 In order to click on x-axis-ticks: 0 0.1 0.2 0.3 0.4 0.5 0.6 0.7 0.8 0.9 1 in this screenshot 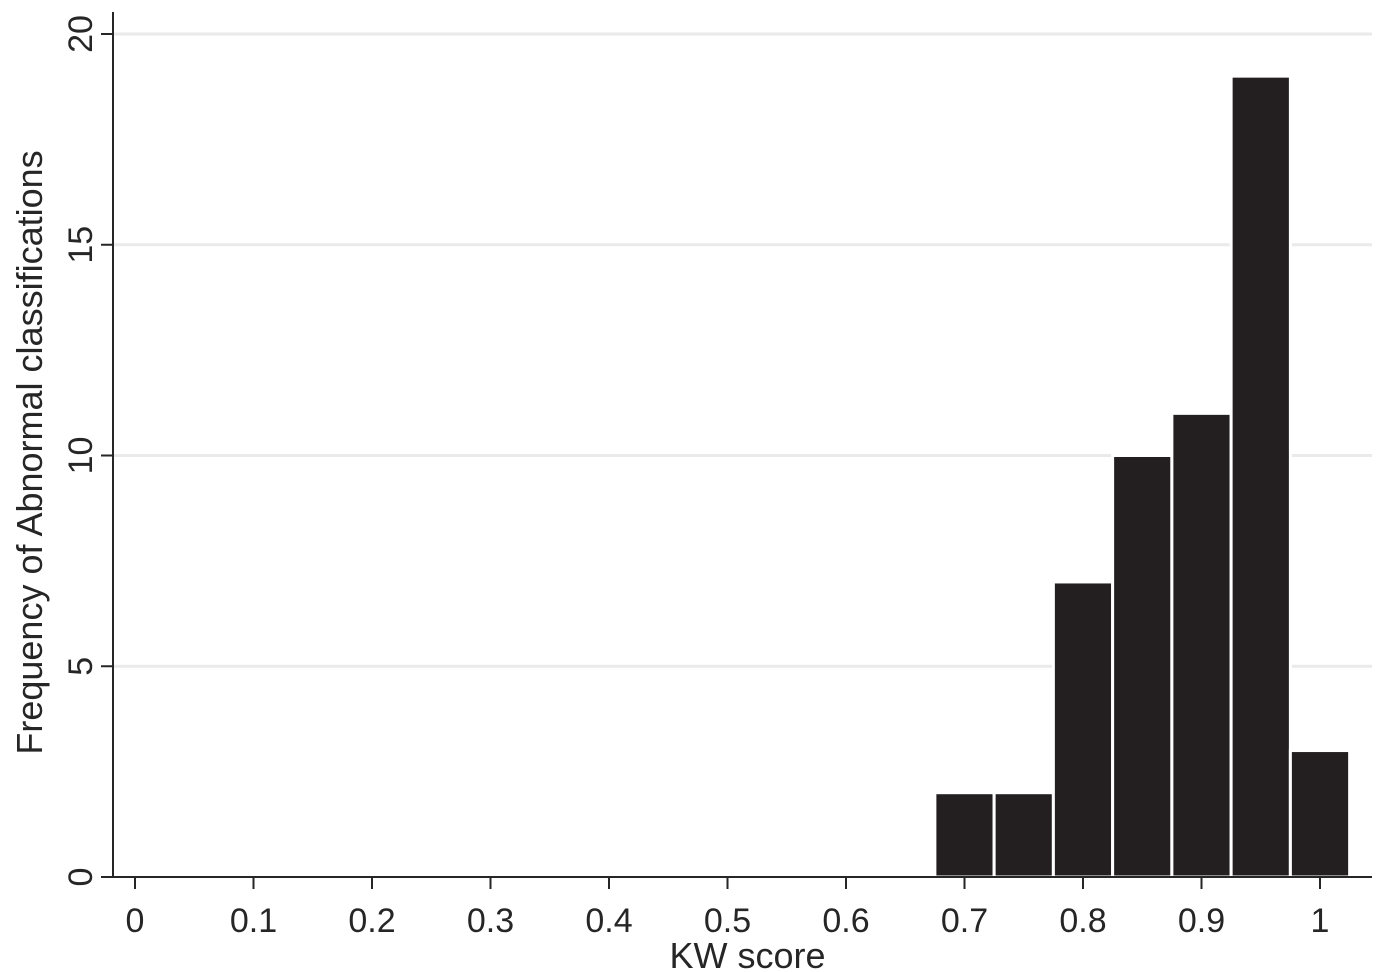, I will do `click(728, 908)`.